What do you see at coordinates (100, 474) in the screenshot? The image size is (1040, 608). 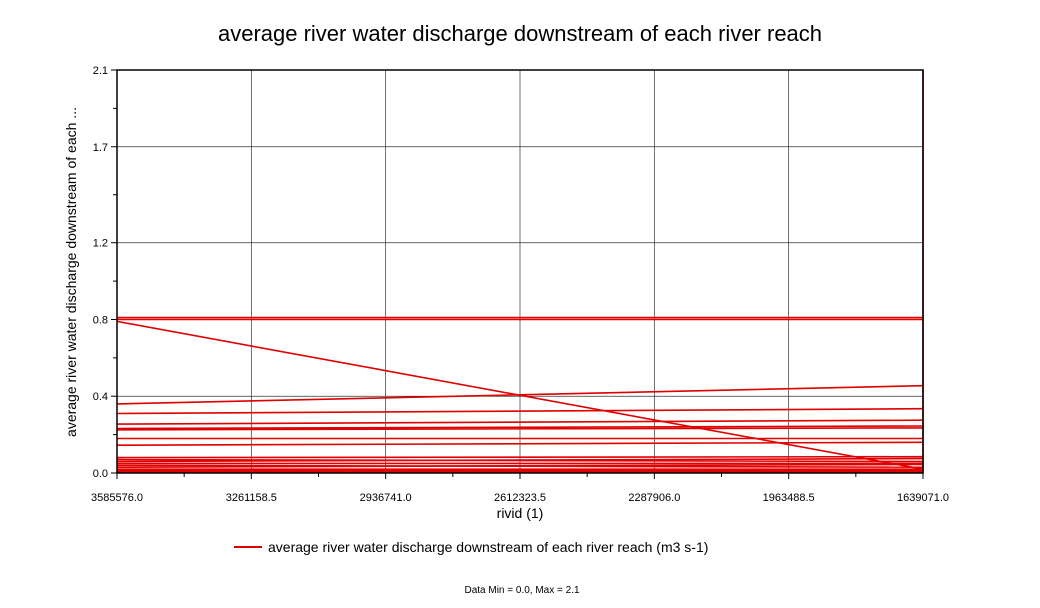 I see `y-tick-label: 0.0` at bounding box center [100, 474].